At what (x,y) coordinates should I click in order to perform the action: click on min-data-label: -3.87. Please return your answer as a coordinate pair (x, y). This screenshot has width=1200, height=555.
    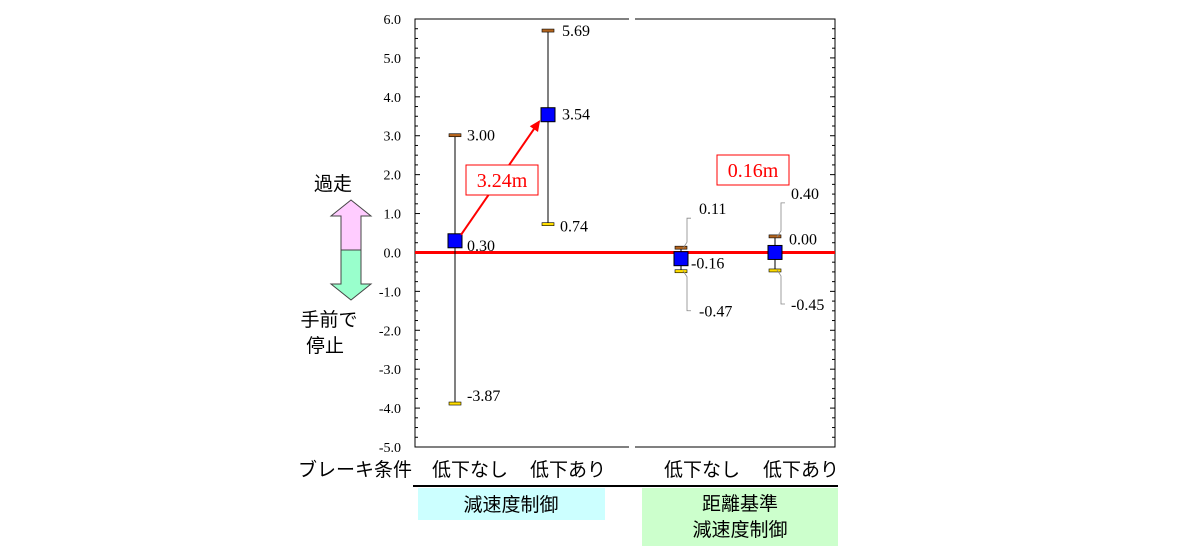
    Looking at the image, I should click on (483, 396).